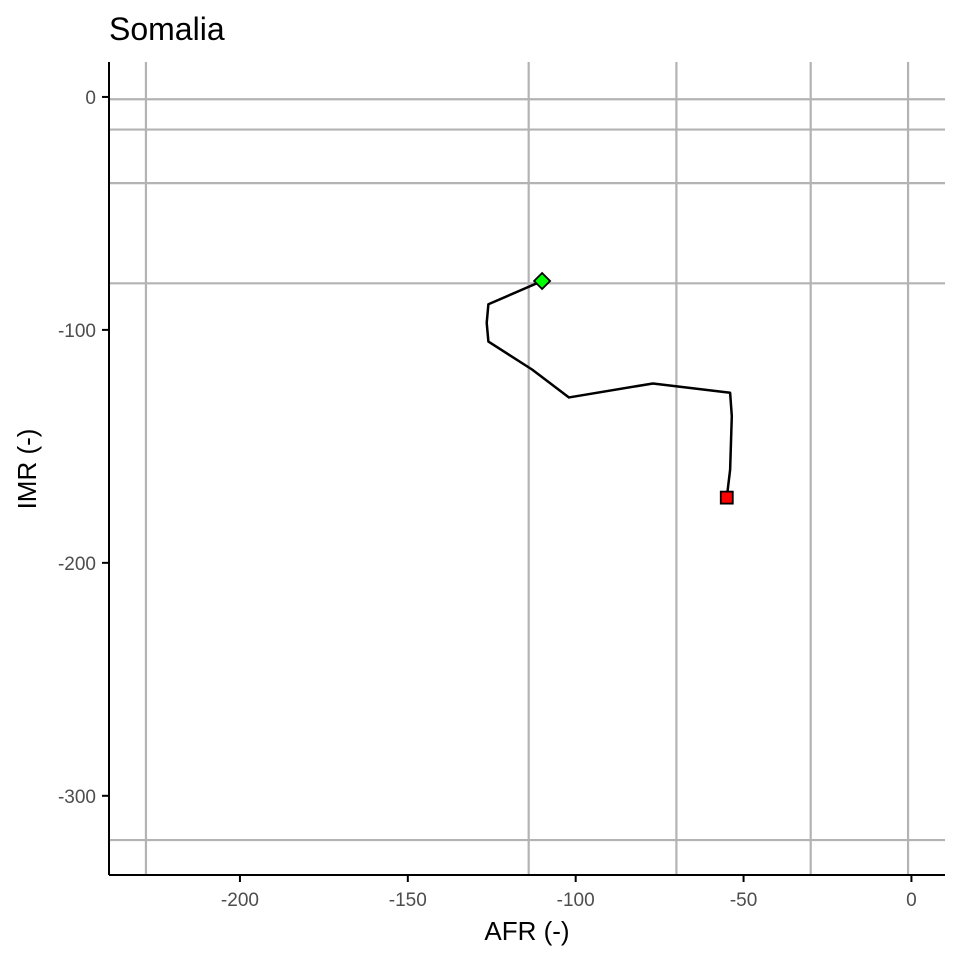 This screenshot has width=960, height=960. I want to click on chart-title: Somalia, so click(167, 29).